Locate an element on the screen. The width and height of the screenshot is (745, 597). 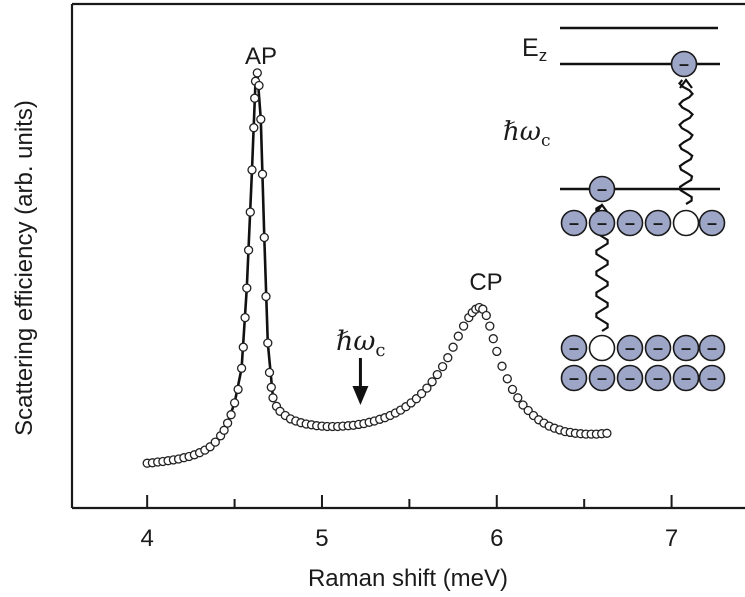
x-tick-label: 7 is located at coordinates (671, 538).